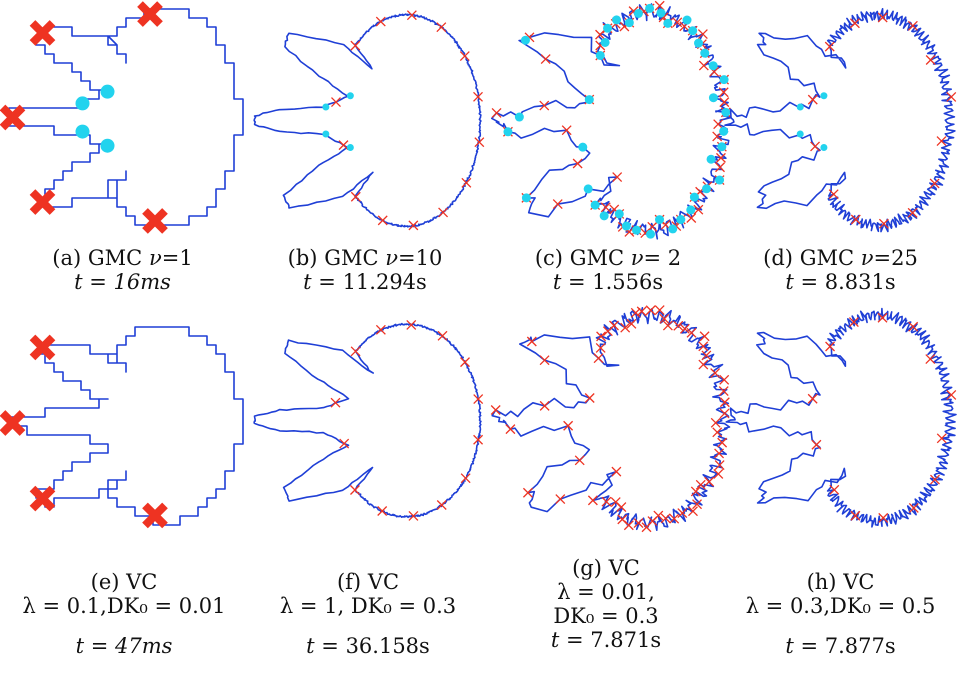 This screenshot has width=959, height=675. I want to click on caption-g-params: λ = 0.01,, so click(606, 592).